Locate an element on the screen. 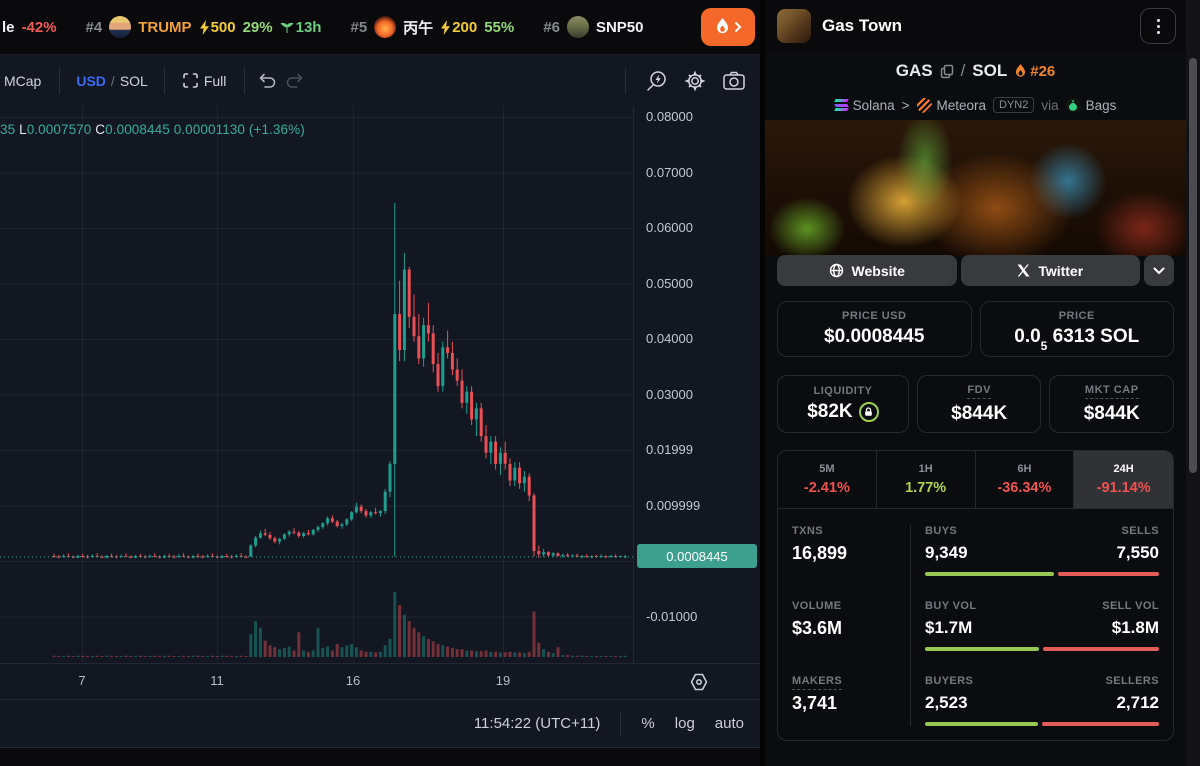  fdv-box: FDV $844K is located at coordinates (979, 404).